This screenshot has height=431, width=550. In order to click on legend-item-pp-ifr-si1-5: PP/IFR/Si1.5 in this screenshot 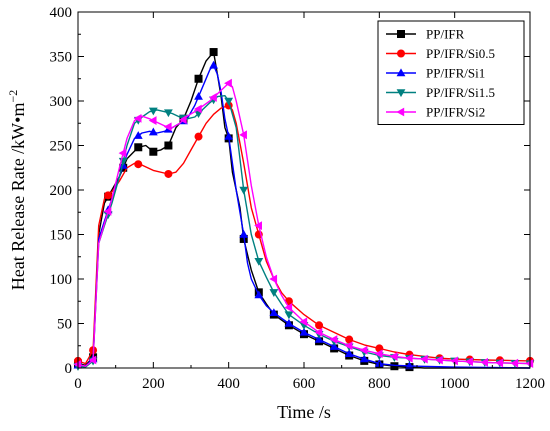, I will do `click(440, 92)`.